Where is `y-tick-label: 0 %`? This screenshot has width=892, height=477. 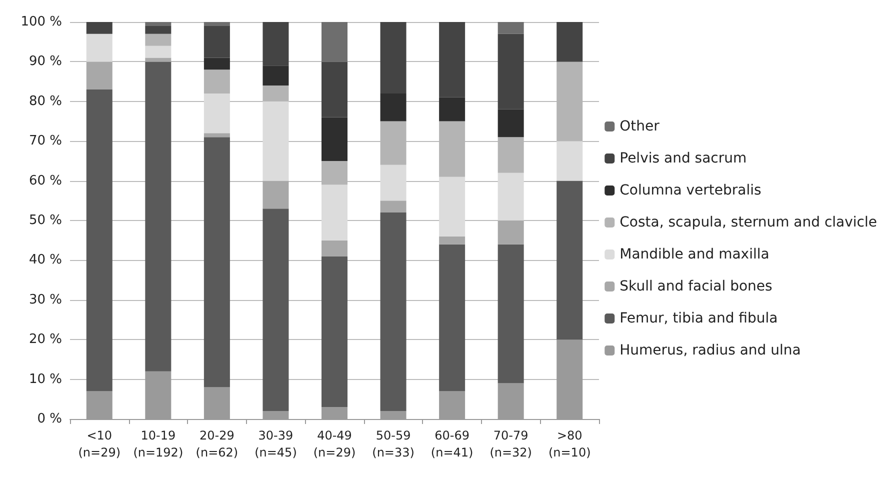 y-tick-label: 0 % is located at coordinates (49, 419).